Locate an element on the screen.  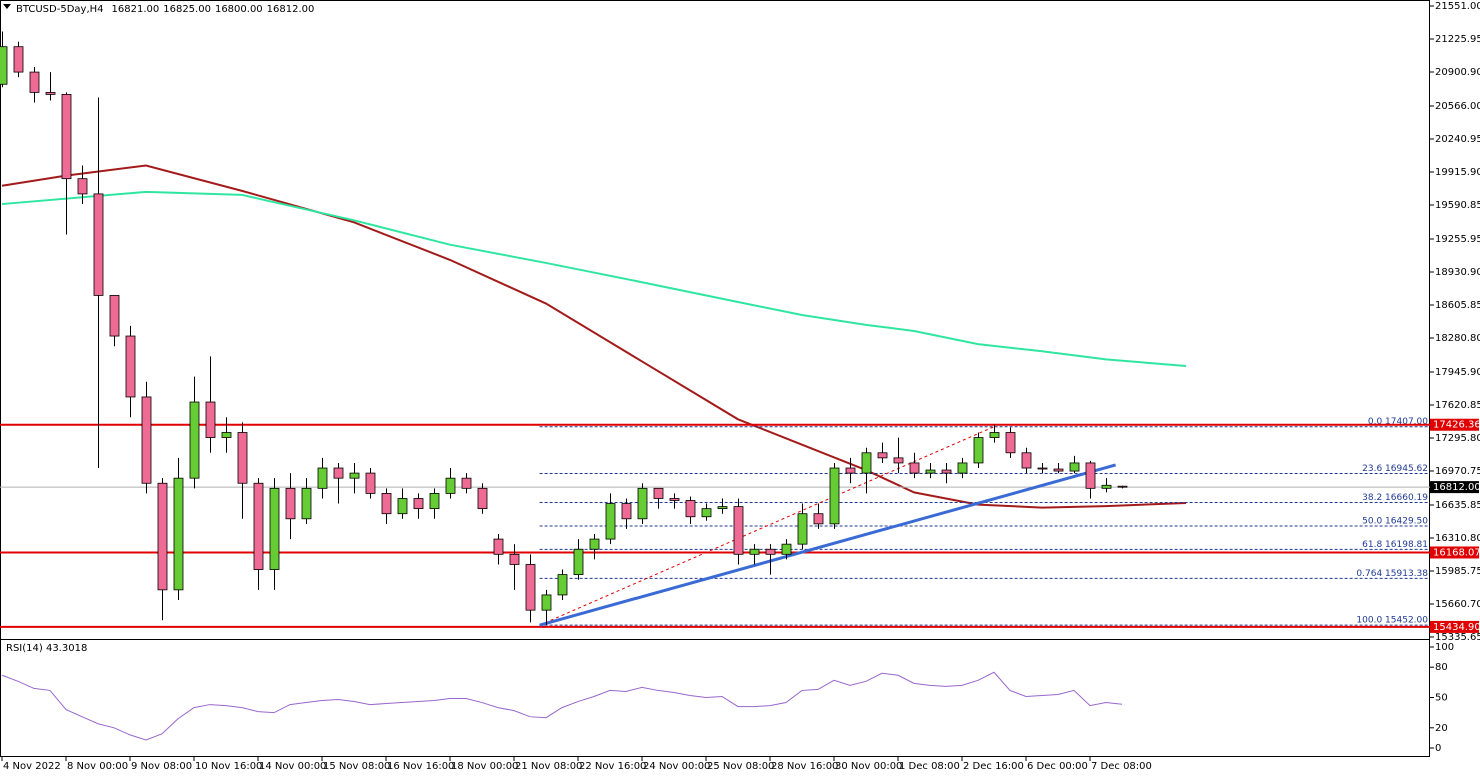
x-tick-label: 24 Nov 00:00 is located at coordinates (676, 766).